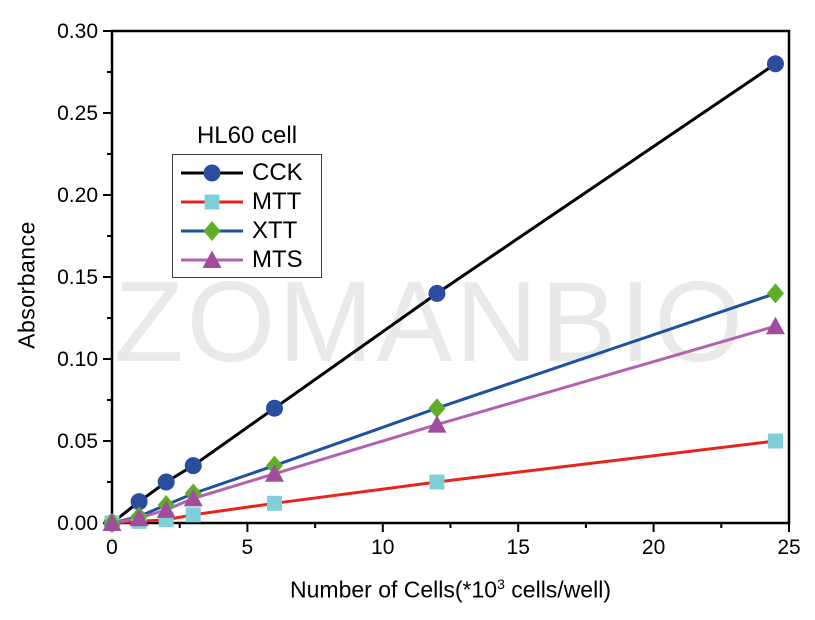 The width and height of the screenshot is (815, 620). What do you see at coordinates (77, 441) in the screenshot?
I see `y-tick-label: 0.05` at bounding box center [77, 441].